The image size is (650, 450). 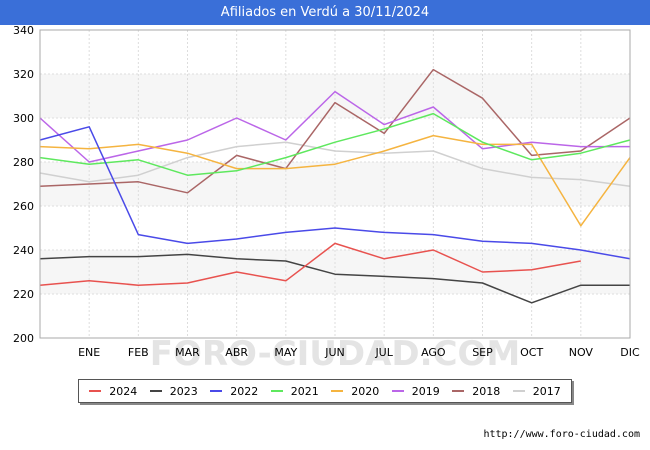 I want to click on chart-title: Afiliados en Verdú a 30/11/2024, so click(x=325, y=12).